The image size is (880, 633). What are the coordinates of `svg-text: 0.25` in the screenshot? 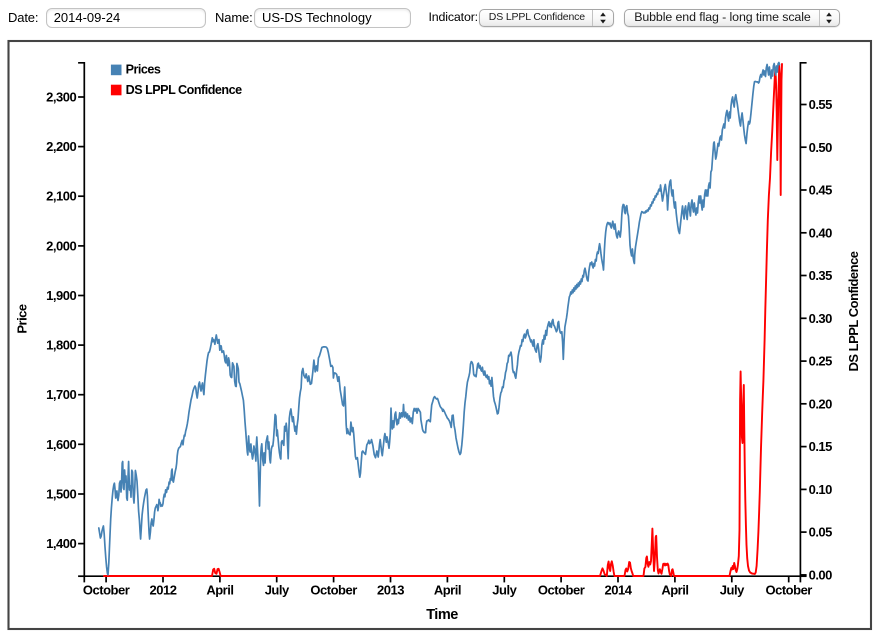 It's located at (821, 361).